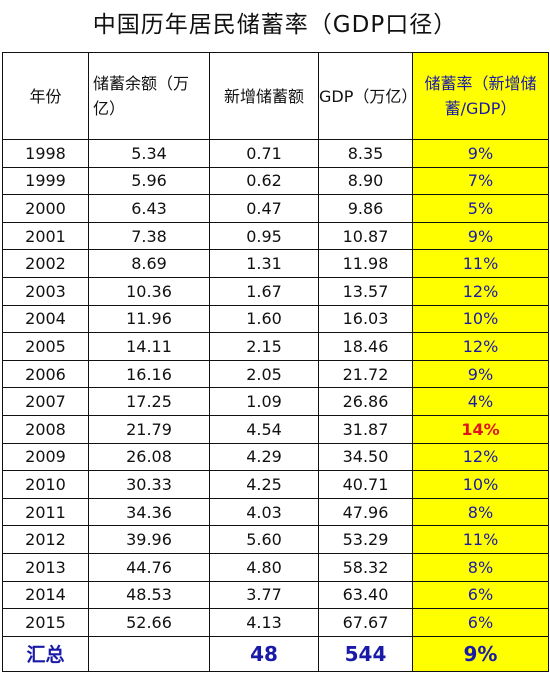  I want to click on cell-year: 2006, so click(45, 374).